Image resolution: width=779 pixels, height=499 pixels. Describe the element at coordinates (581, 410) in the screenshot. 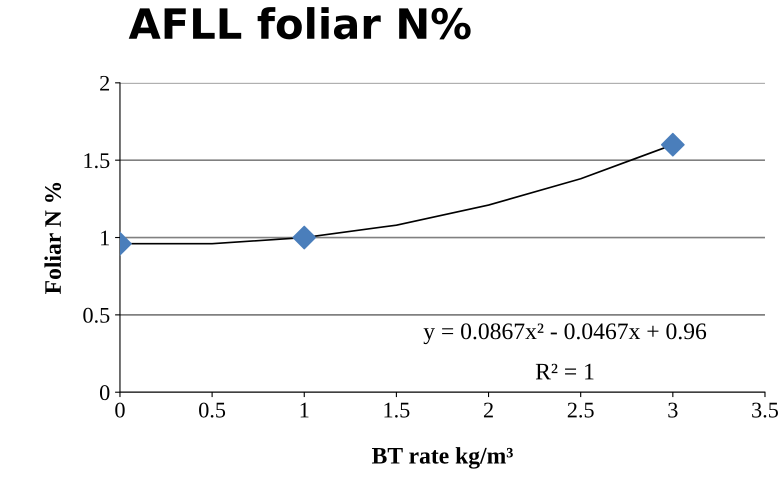

I see `x-tick-label: 2.5` at that location.